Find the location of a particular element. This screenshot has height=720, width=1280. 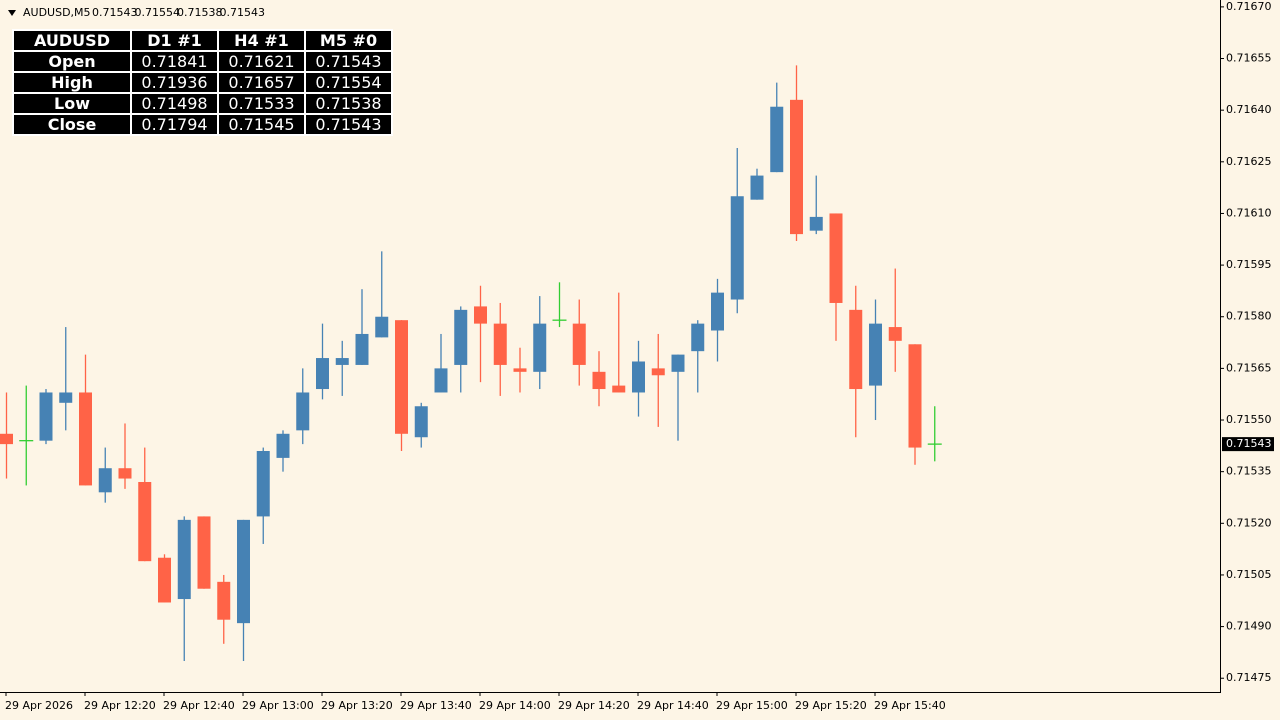

last-price-box is located at coordinates (1248, 444).